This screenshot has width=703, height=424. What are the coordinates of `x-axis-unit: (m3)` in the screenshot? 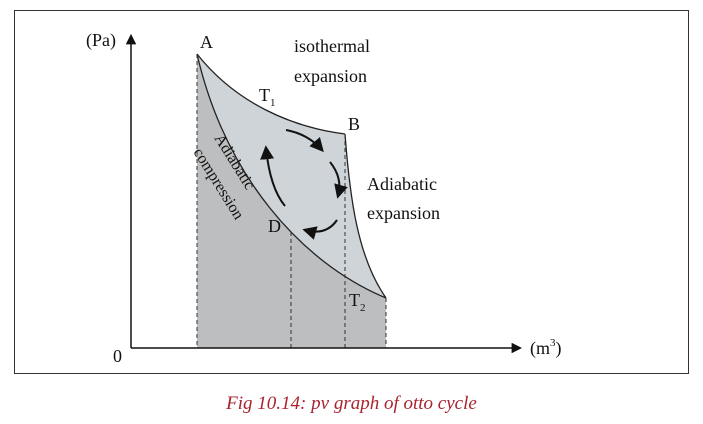 It's located at (546, 348).